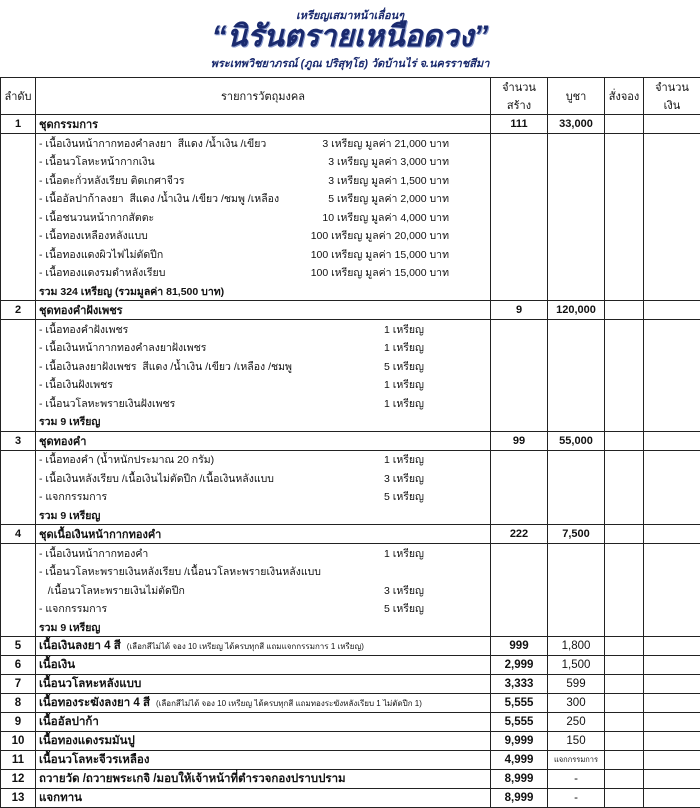  What do you see at coordinates (672, 96) in the screenshot?
I see `header-col-amount: จำนวนเงิน` at bounding box center [672, 96].